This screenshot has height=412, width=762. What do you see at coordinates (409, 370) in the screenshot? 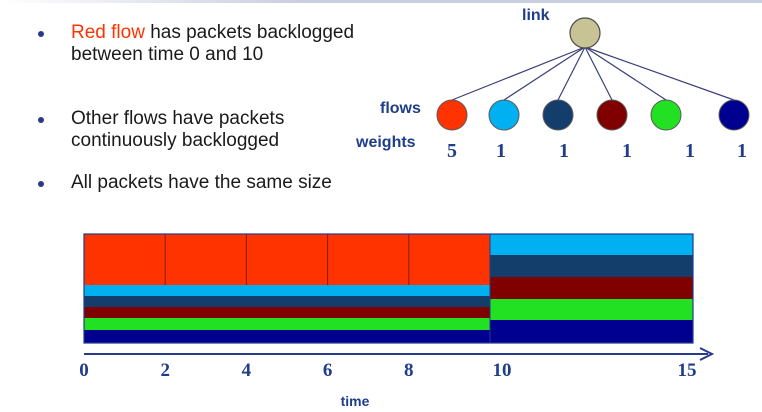
I see `axis-tick-label: 8` at bounding box center [409, 370].